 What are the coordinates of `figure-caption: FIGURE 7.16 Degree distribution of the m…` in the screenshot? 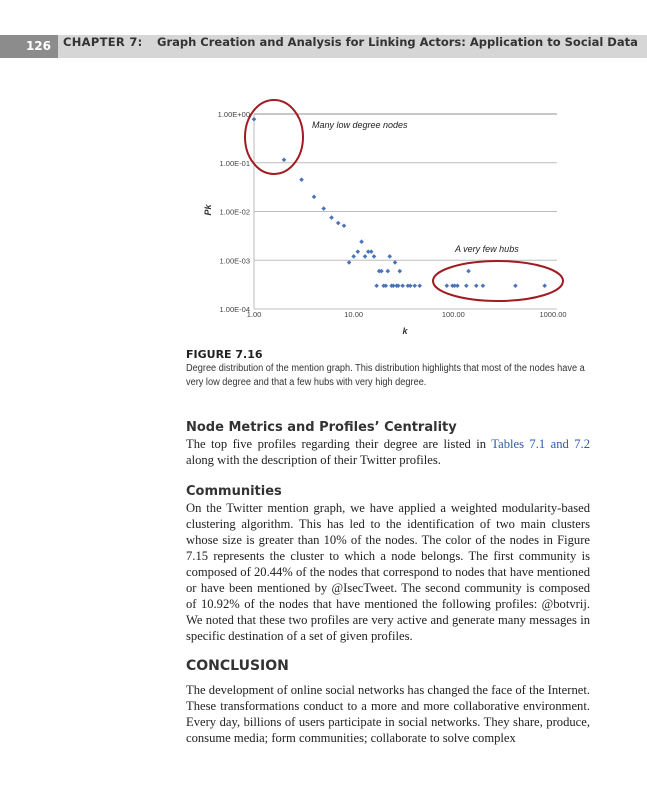 It's located at (391, 369).